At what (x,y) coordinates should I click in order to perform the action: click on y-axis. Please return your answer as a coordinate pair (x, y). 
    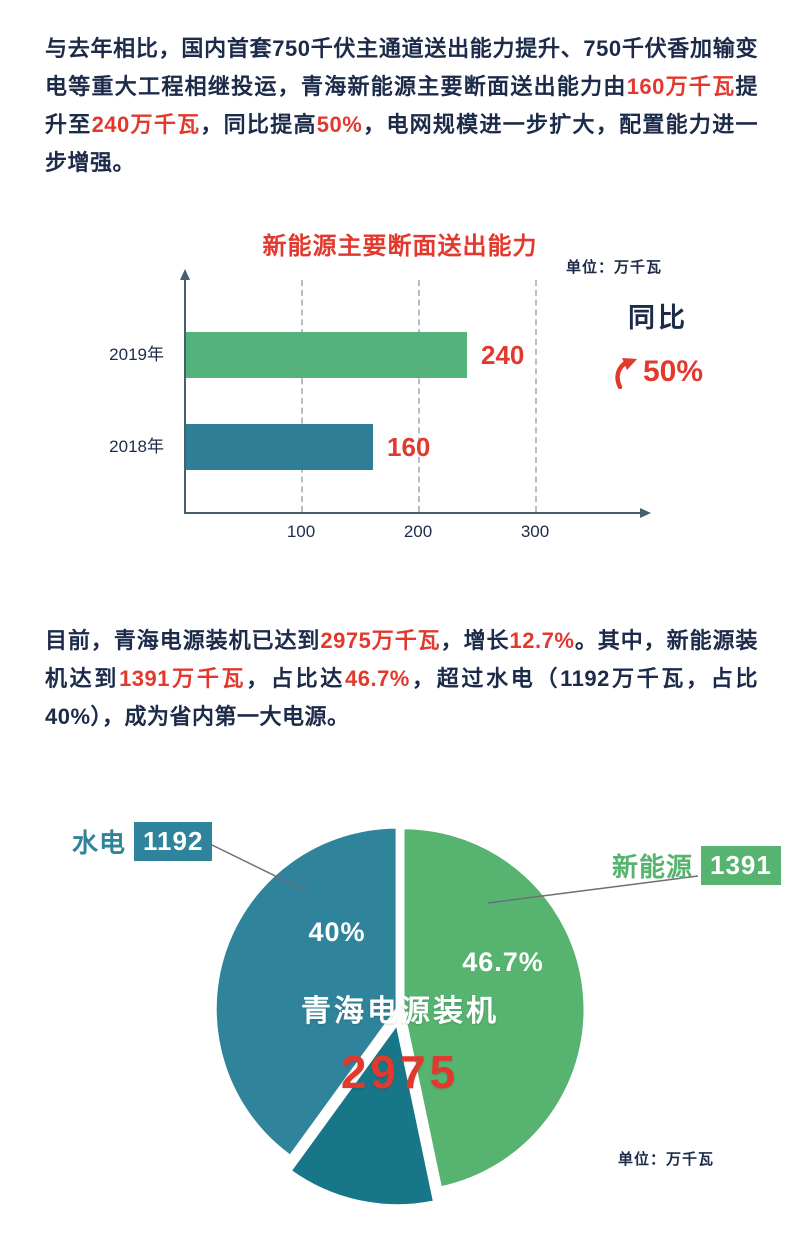
    Looking at the image, I should click on (185, 397).